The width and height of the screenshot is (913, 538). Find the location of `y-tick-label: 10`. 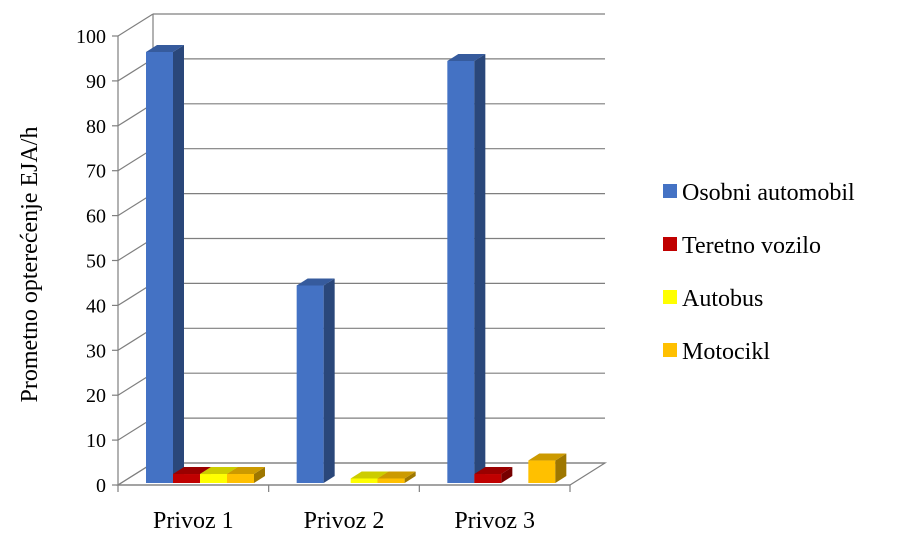

y-tick-label: 10 is located at coordinates (96, 441).